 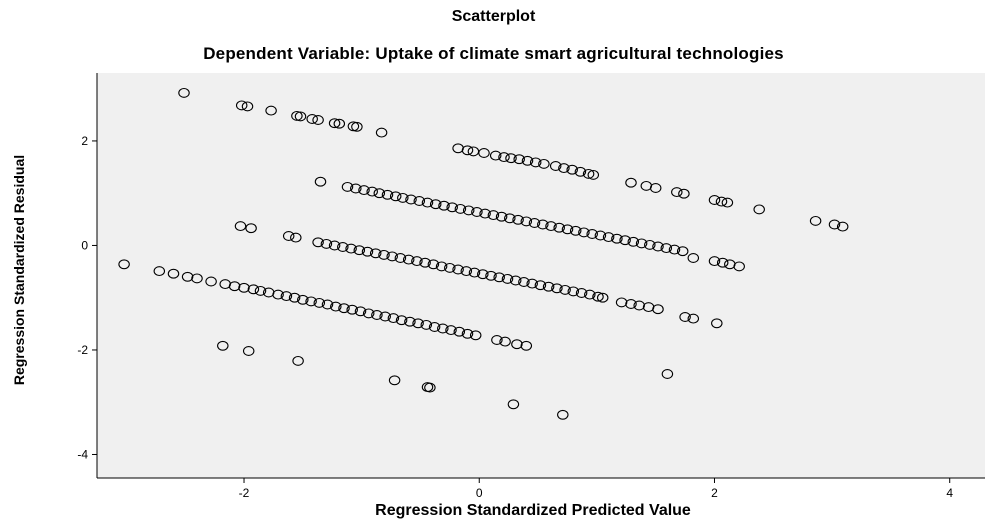 What do you see at coordinates (479, 493) in the screenshot?
I see `x-tick-label: 0` at bounding box center [479, 493].